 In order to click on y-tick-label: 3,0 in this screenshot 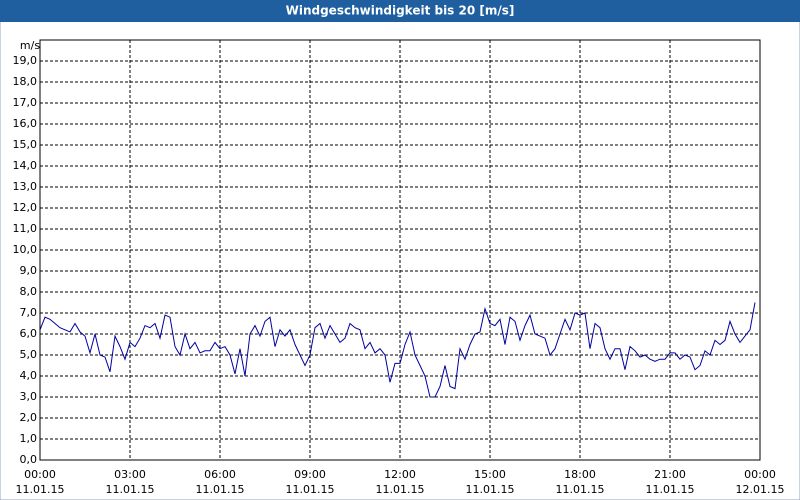, I will do `click(29, 396)`.